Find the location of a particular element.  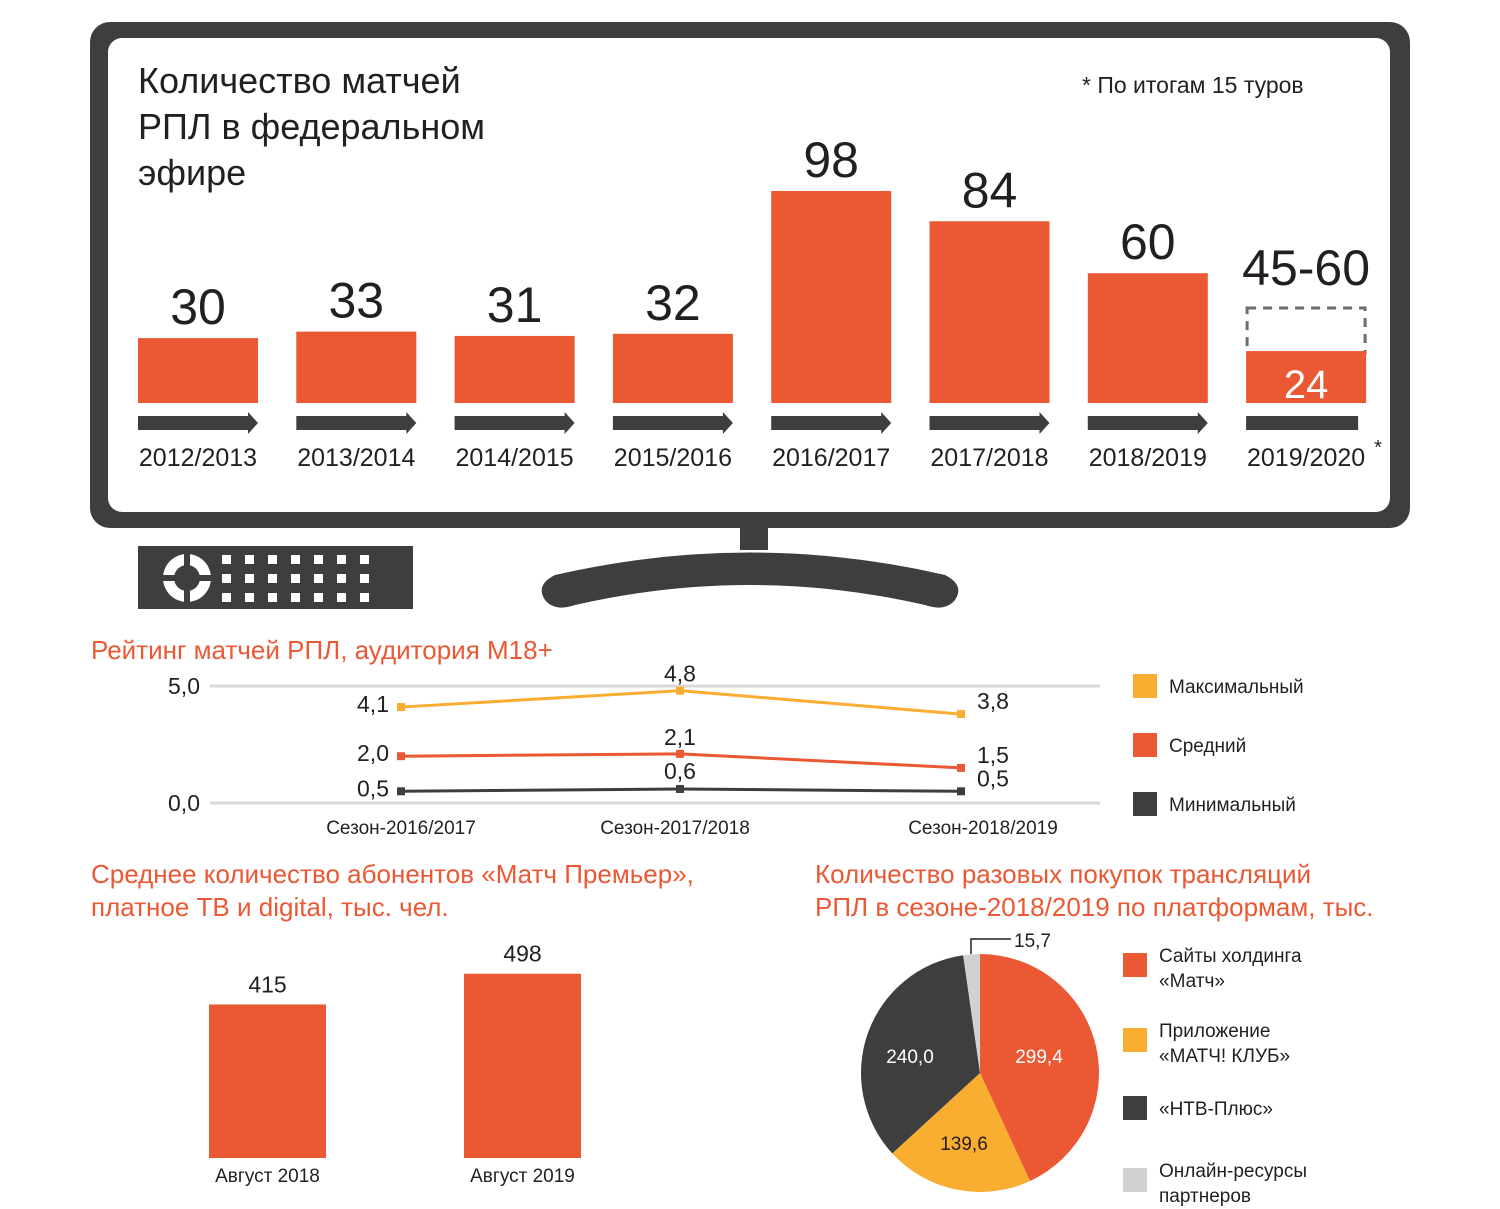

bar-value-label: 31 is located at coordinates (515, 305).